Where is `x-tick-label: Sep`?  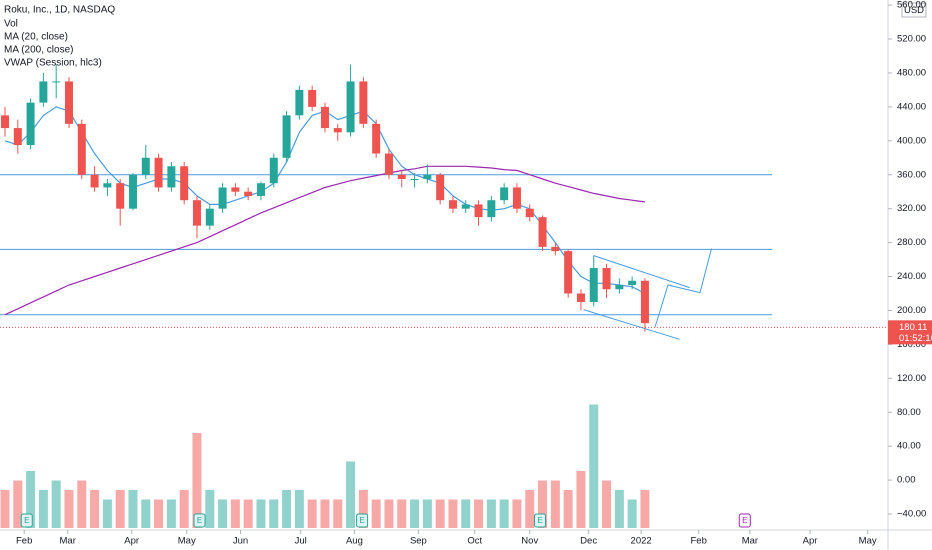 x-tick-label: Sep is located at coordinates (418, 541).